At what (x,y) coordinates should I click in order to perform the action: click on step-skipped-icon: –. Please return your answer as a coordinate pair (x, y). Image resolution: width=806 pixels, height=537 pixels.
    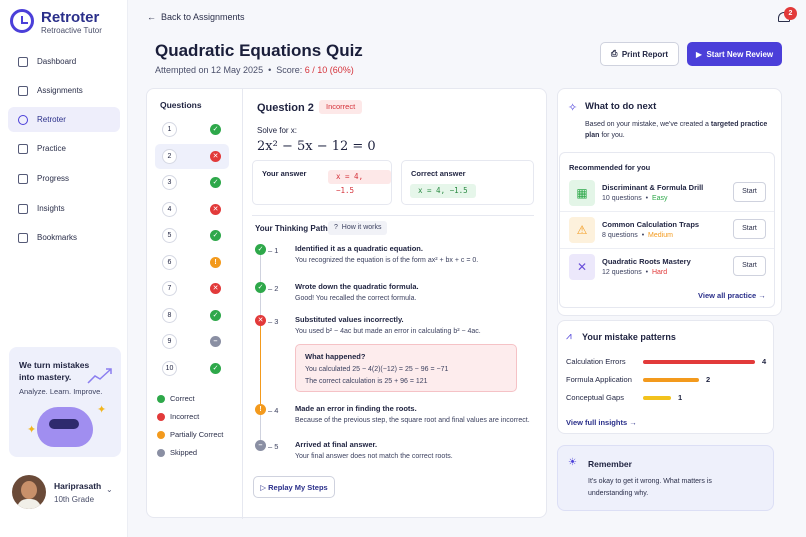
    Looking at the image, I should click on (260, 445).